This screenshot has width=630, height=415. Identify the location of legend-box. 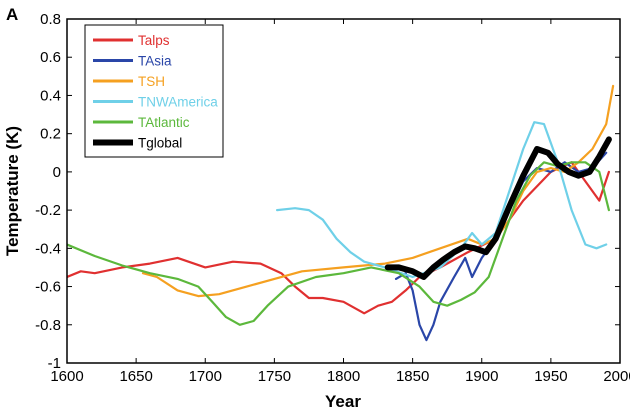
(154, 91).